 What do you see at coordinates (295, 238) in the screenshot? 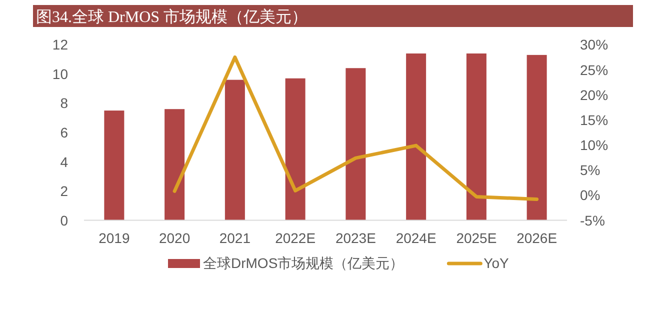
I see `x-tick-label: 2022E` at bounding box center [295, 238].